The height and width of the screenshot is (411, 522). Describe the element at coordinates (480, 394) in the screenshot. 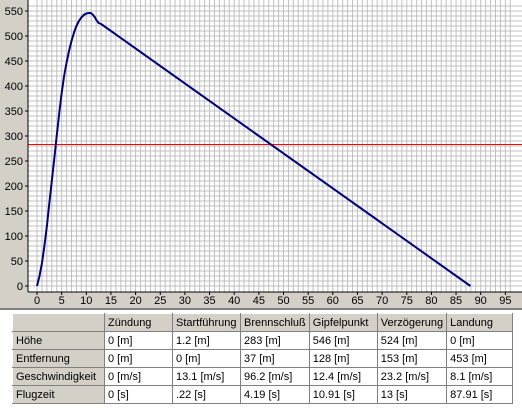

I see `table-cell: 87.91 [s]` at that location.